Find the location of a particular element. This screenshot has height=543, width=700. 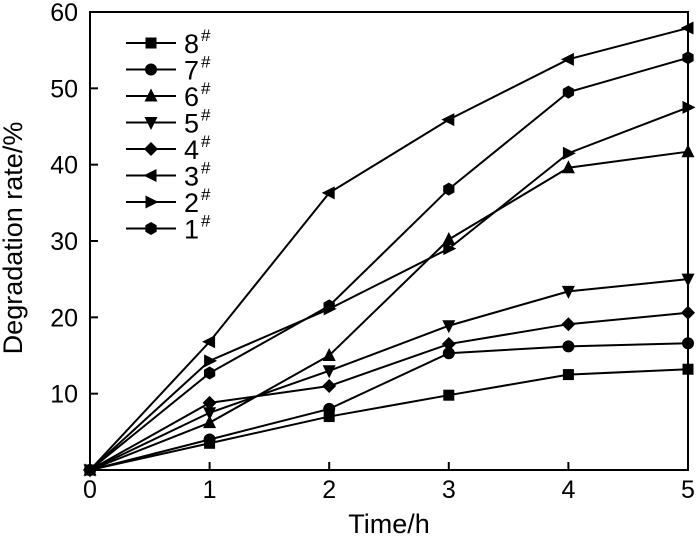

y-tick-label: 20 is located at coordinates (64, 318).